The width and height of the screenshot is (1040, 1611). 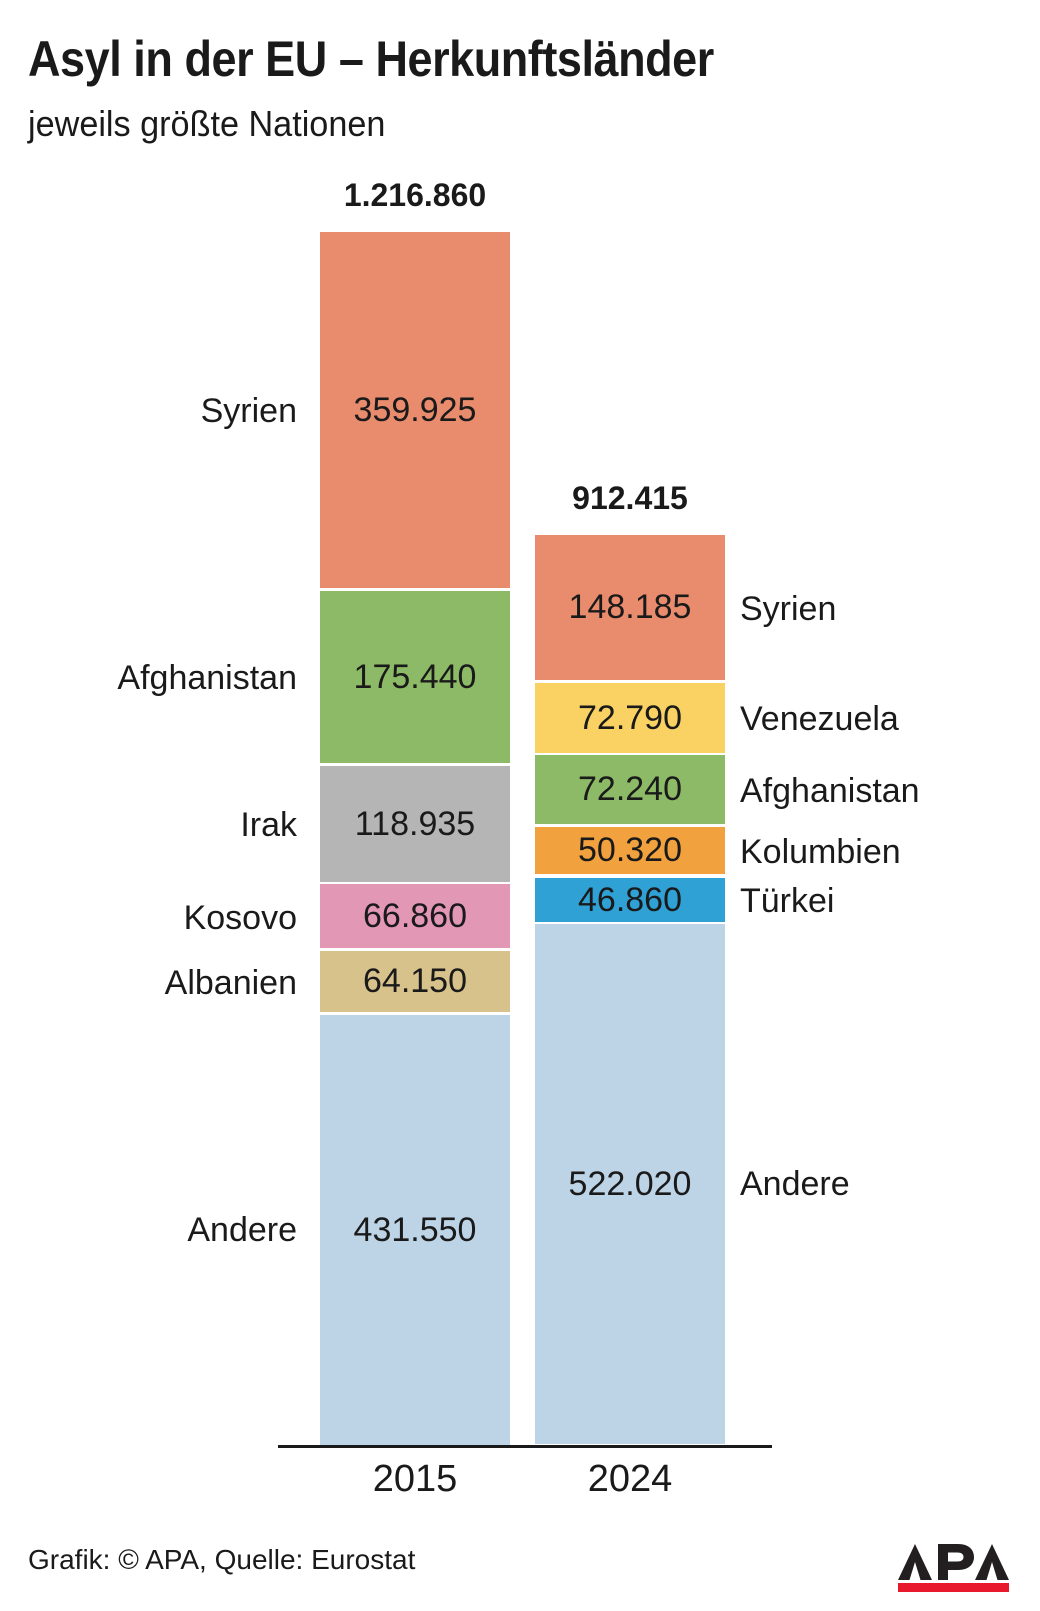 I want to click on country-label-2015-kosovo: Kosovo, so click(x=240, y=918).